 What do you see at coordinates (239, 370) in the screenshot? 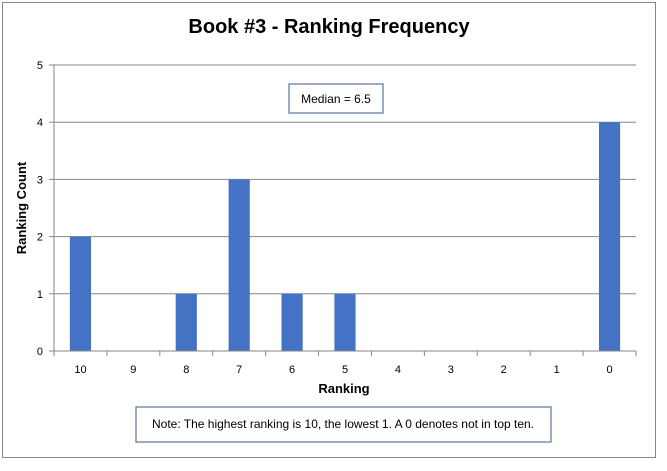
I see `x-tick-label: 7` at bounding box center [239, 370].